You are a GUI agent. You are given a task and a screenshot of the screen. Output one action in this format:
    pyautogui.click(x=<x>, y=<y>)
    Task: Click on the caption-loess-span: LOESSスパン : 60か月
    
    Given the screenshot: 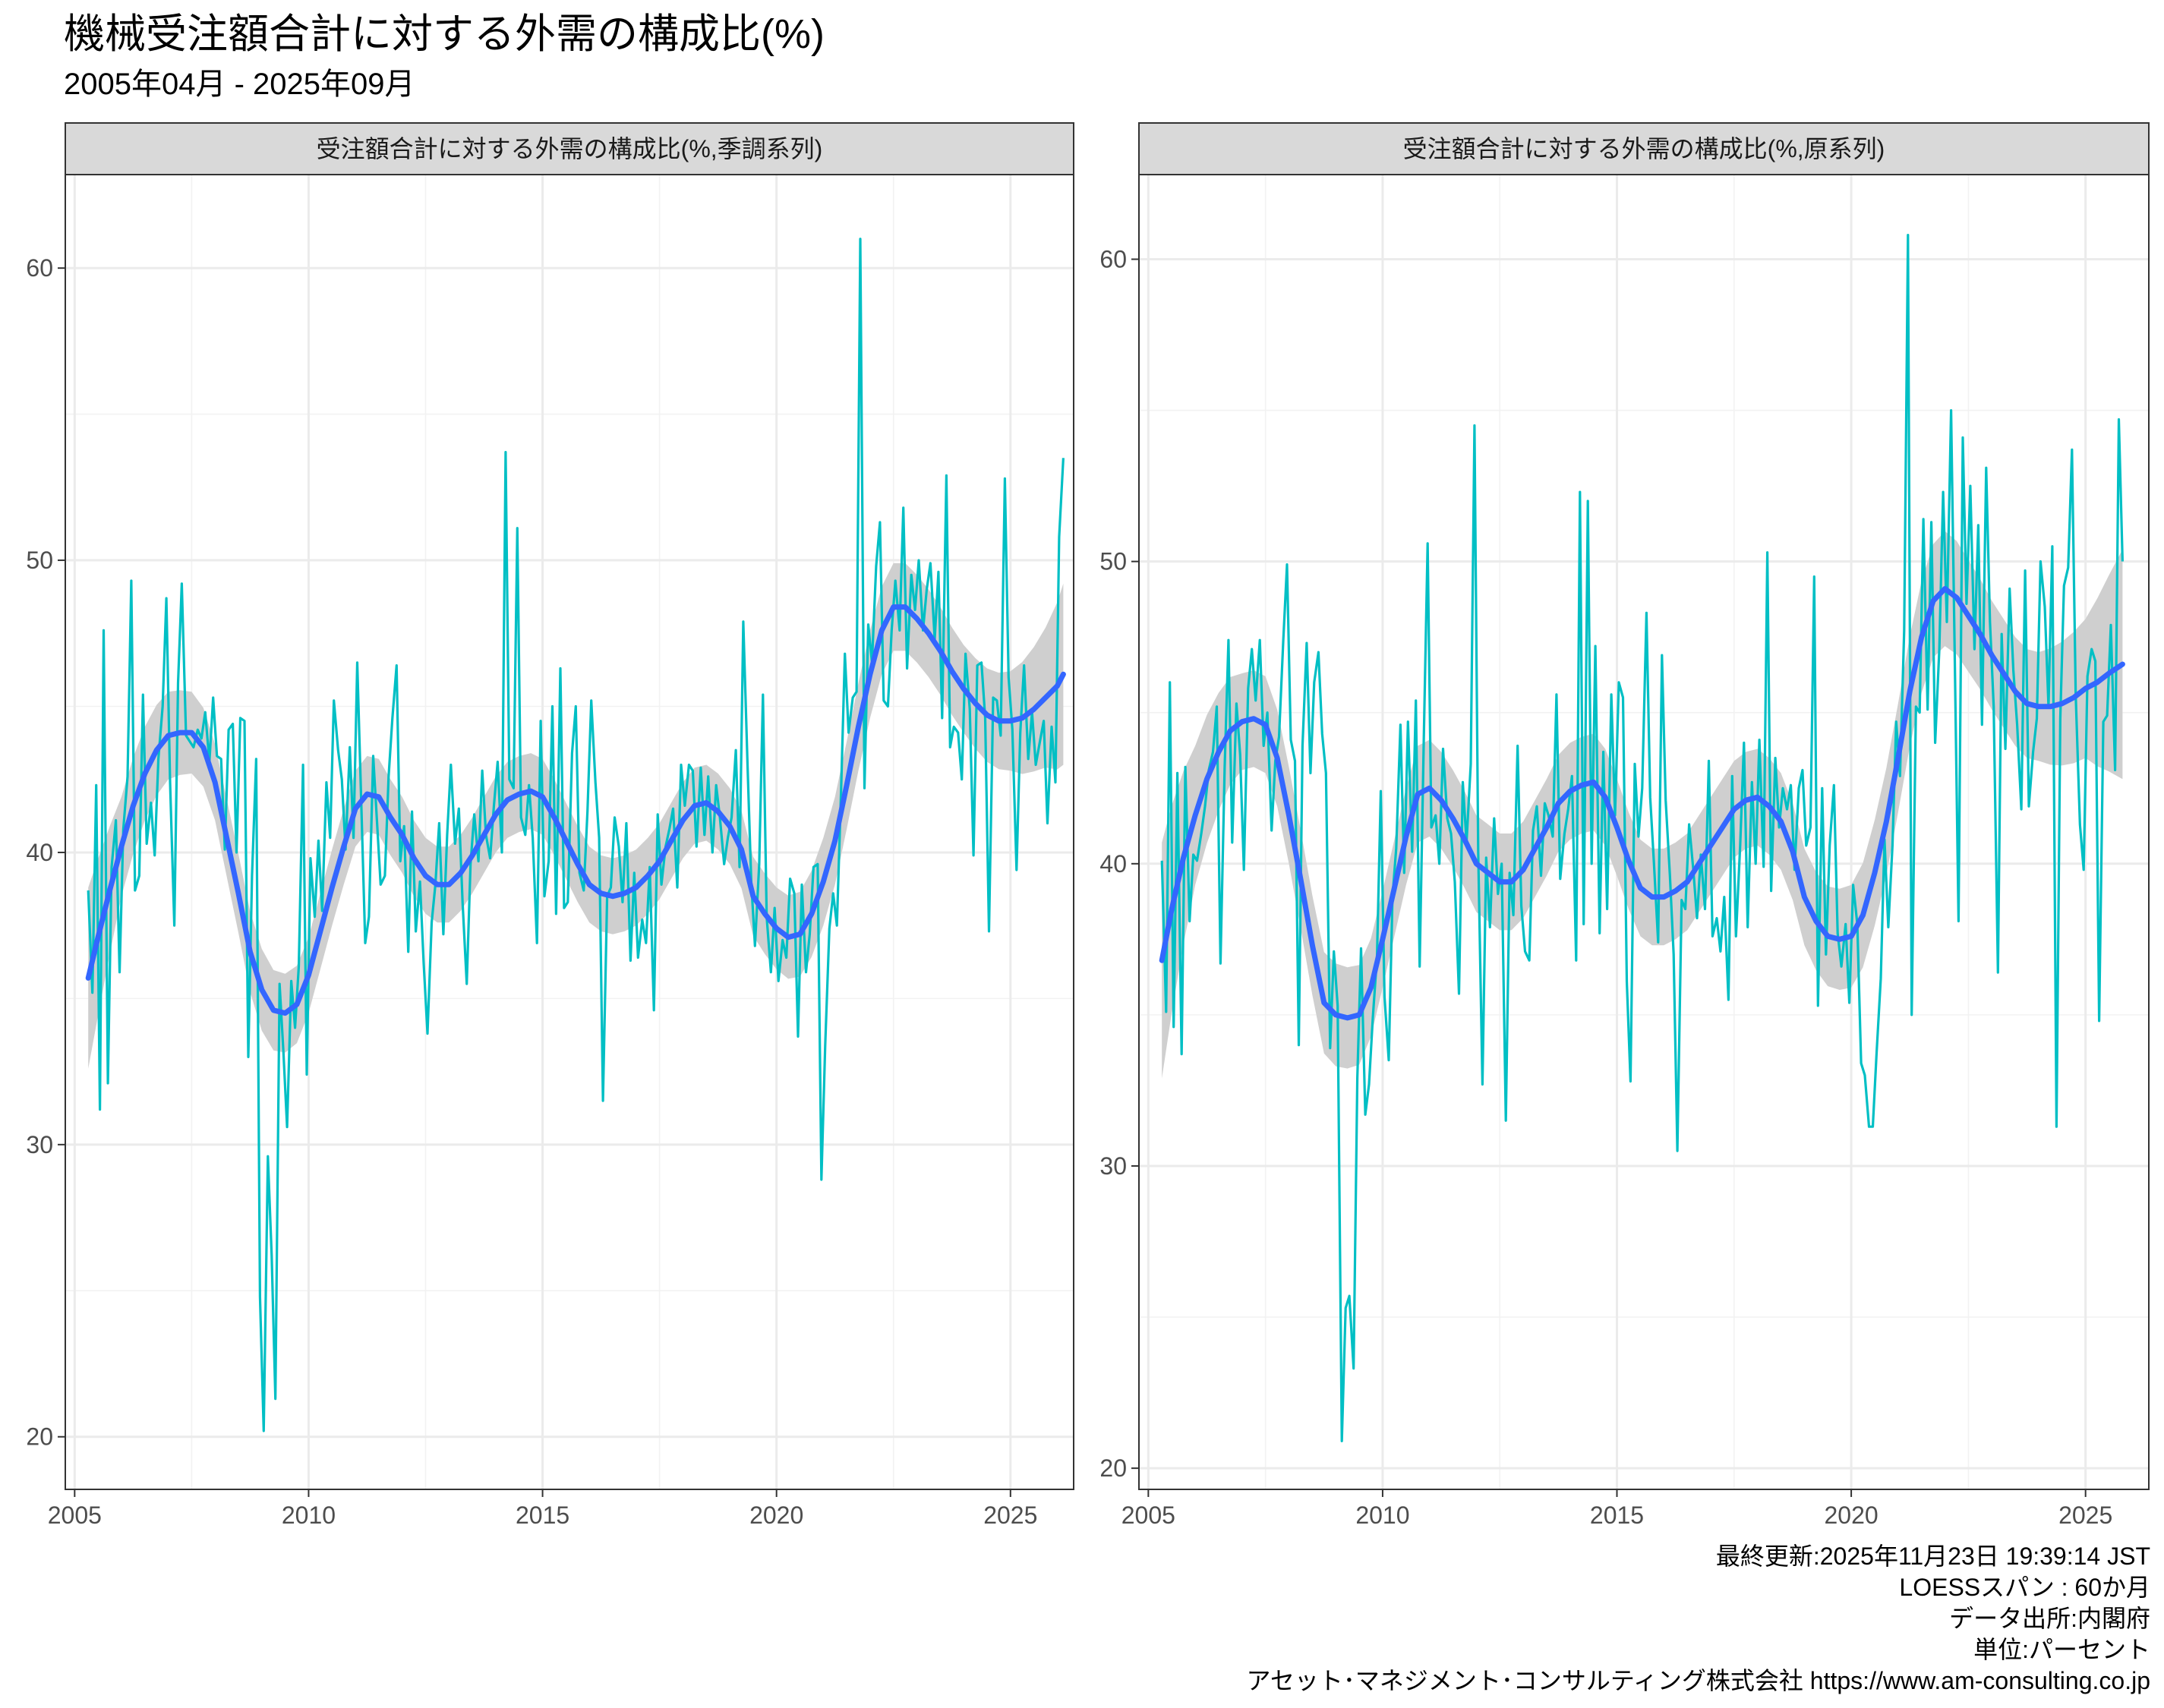 What is the action you would take?
    pyautogui.click(x=2024, y=1587)
    